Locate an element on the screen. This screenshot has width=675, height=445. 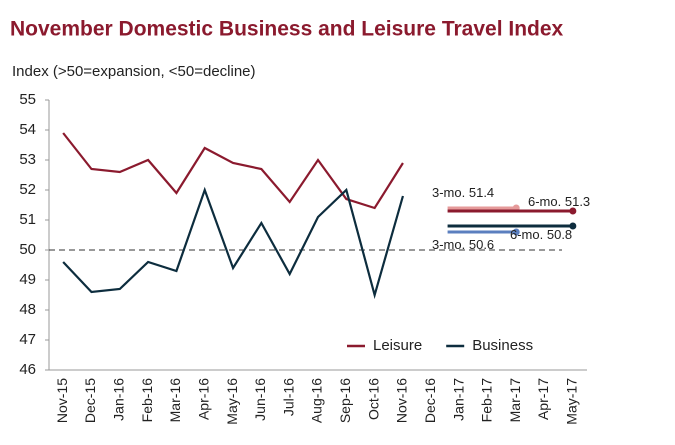
x-tick-label: Apr-17 is located at coordinates (543, 399).